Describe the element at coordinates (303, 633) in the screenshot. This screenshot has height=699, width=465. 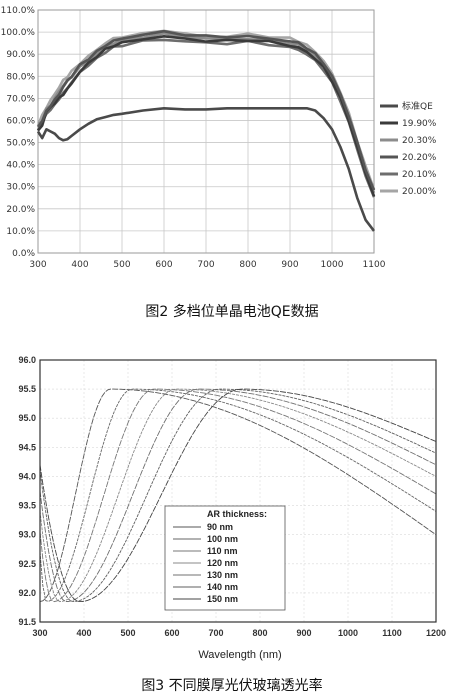
I see `transmittance-x-tick-label: 900` at that location.